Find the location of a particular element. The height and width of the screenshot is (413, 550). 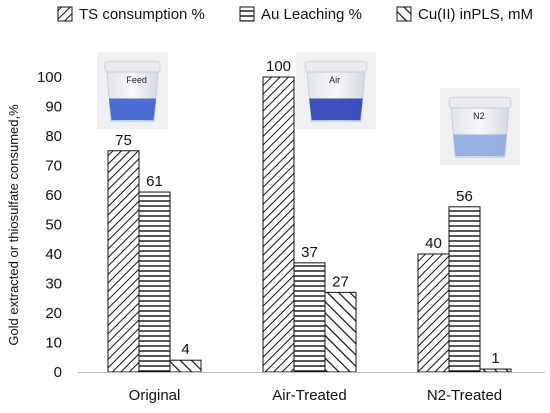

x-axis: Original Air-Treated N2-Treated is located at coordinates (311, 388).